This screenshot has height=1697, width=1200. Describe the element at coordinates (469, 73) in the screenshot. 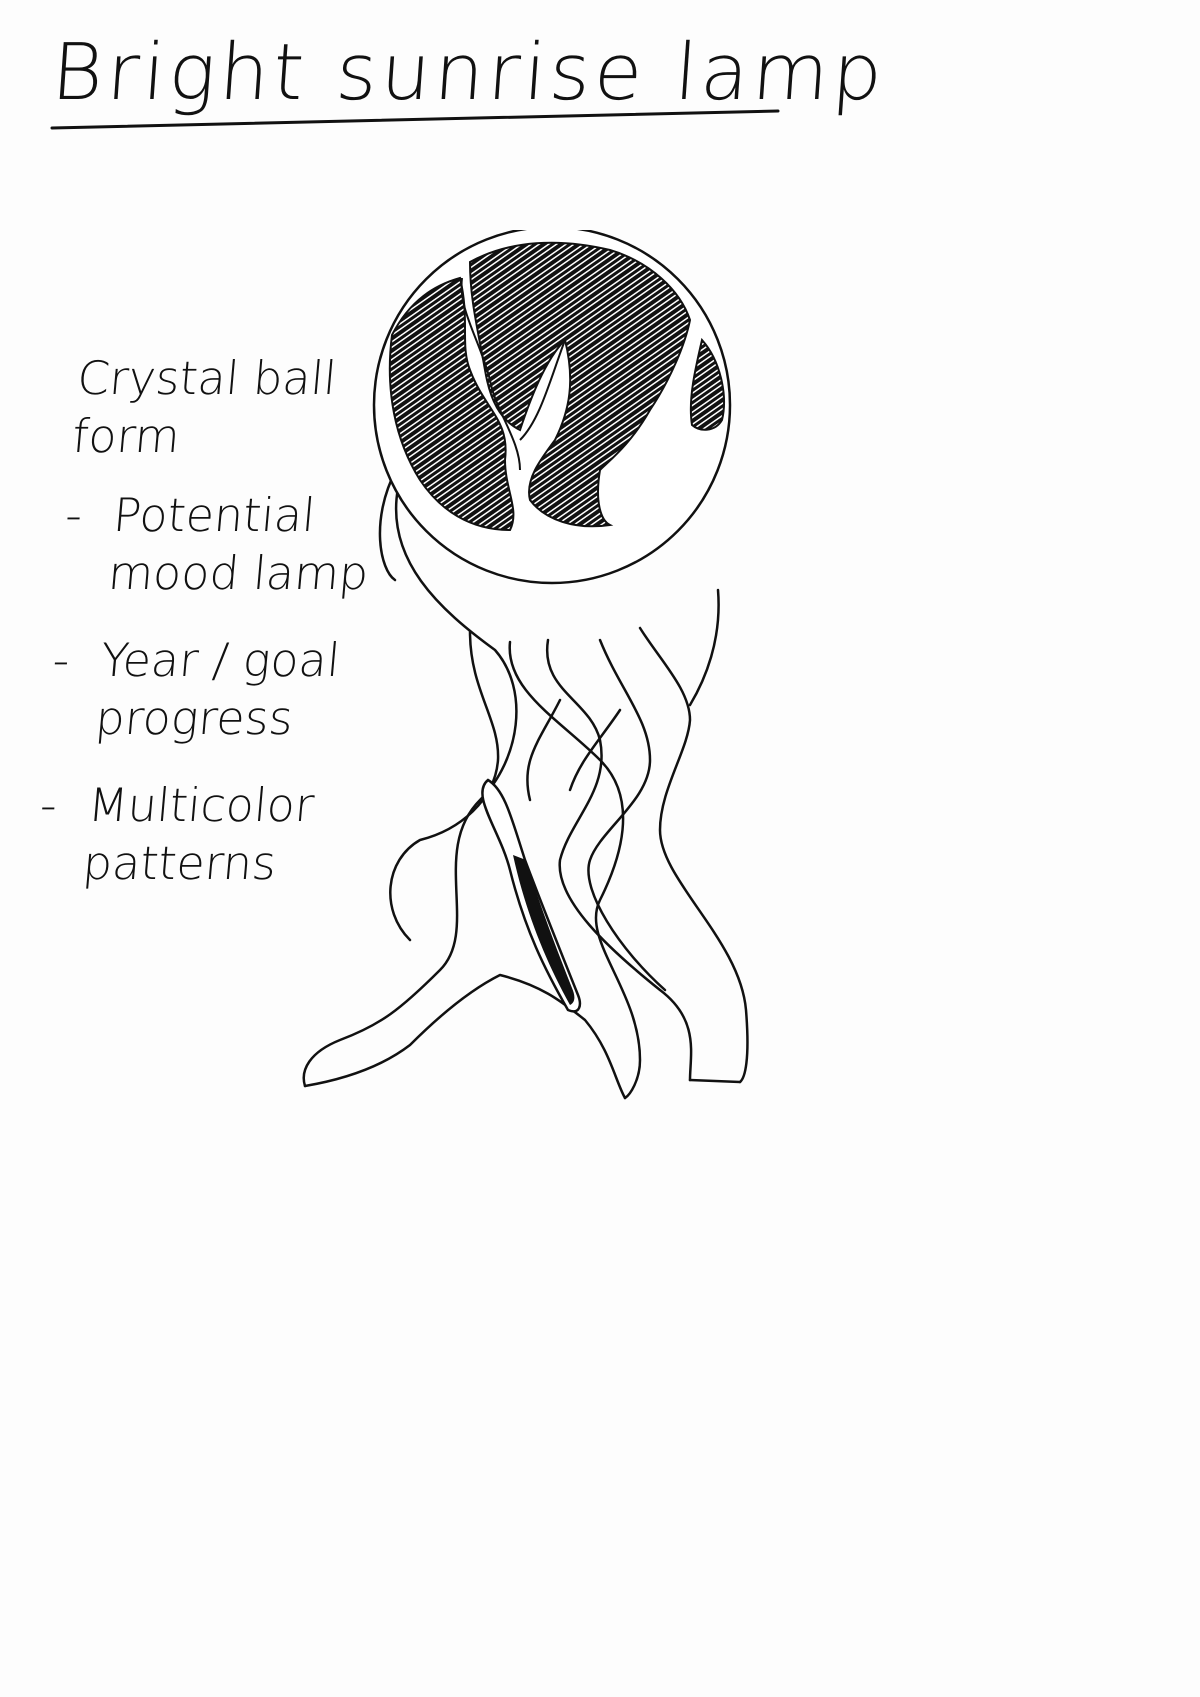

I see `page-title: Bright sunrise lamp` at that location.